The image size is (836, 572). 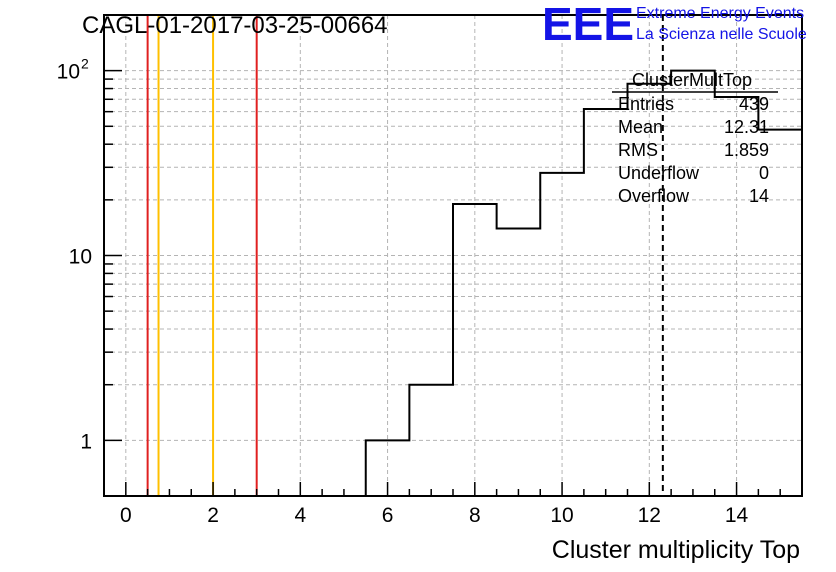 I want to click on x-axis-title: Cluster multiplicity Top, so click(x=676, y=550).